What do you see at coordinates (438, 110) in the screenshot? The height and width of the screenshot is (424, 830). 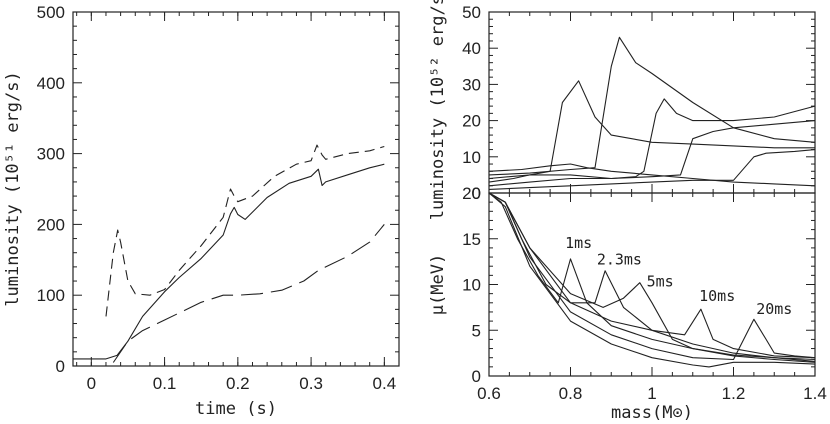 I see `y-axis-title: luminosity (10⁵² erg/s)` at bounding box center [438, 110].